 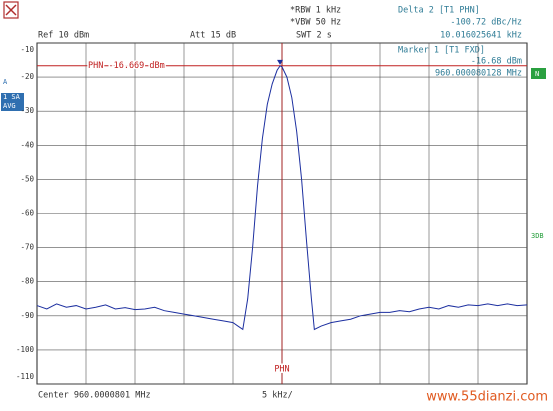 I want to click on marker-title: Marker 1 [T1 FXD], so click(x=441, y=51).